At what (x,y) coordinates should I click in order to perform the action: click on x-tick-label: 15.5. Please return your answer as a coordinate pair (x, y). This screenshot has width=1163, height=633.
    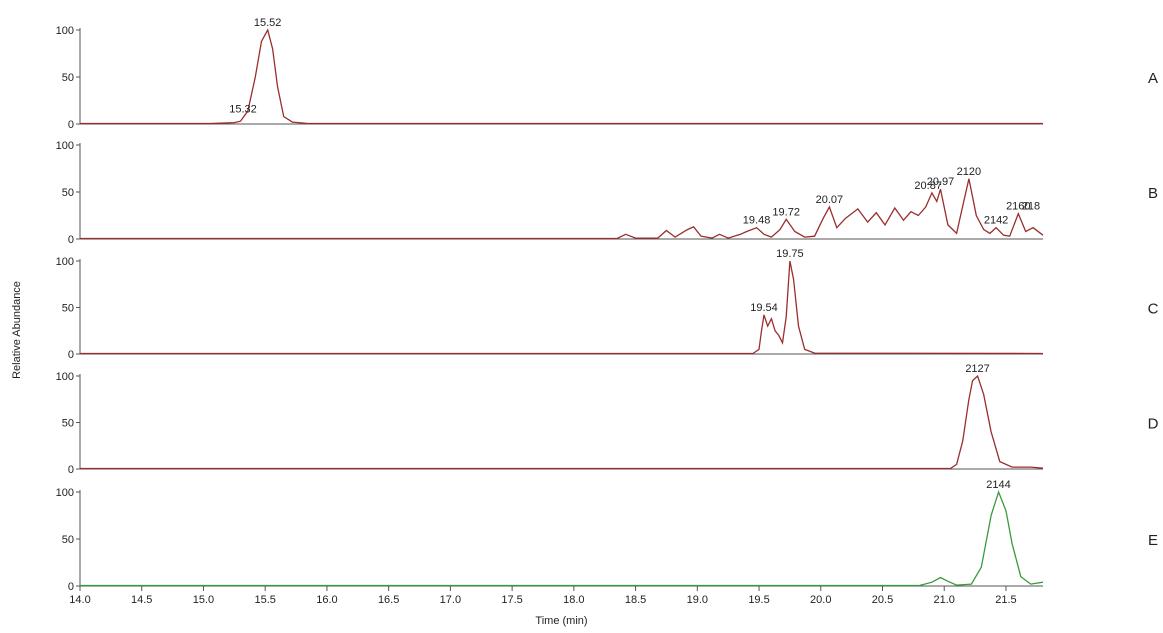
    Looking at the image, I should click on (264, 600).